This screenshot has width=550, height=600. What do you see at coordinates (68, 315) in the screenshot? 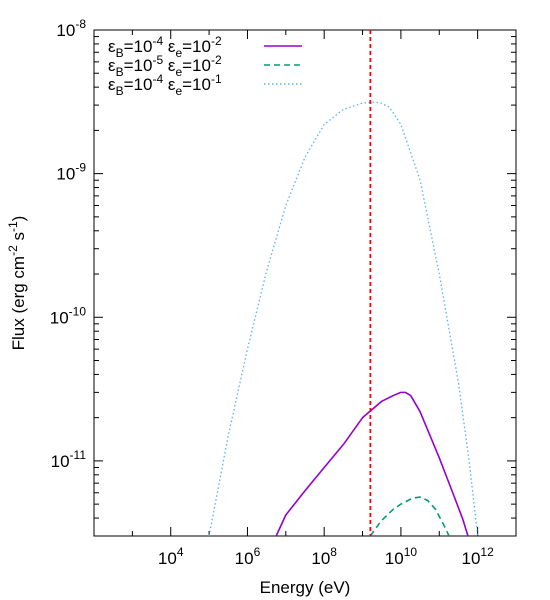
I see `y-tick-label: 10⁻¹⁰` at bounding box center [68, 315].